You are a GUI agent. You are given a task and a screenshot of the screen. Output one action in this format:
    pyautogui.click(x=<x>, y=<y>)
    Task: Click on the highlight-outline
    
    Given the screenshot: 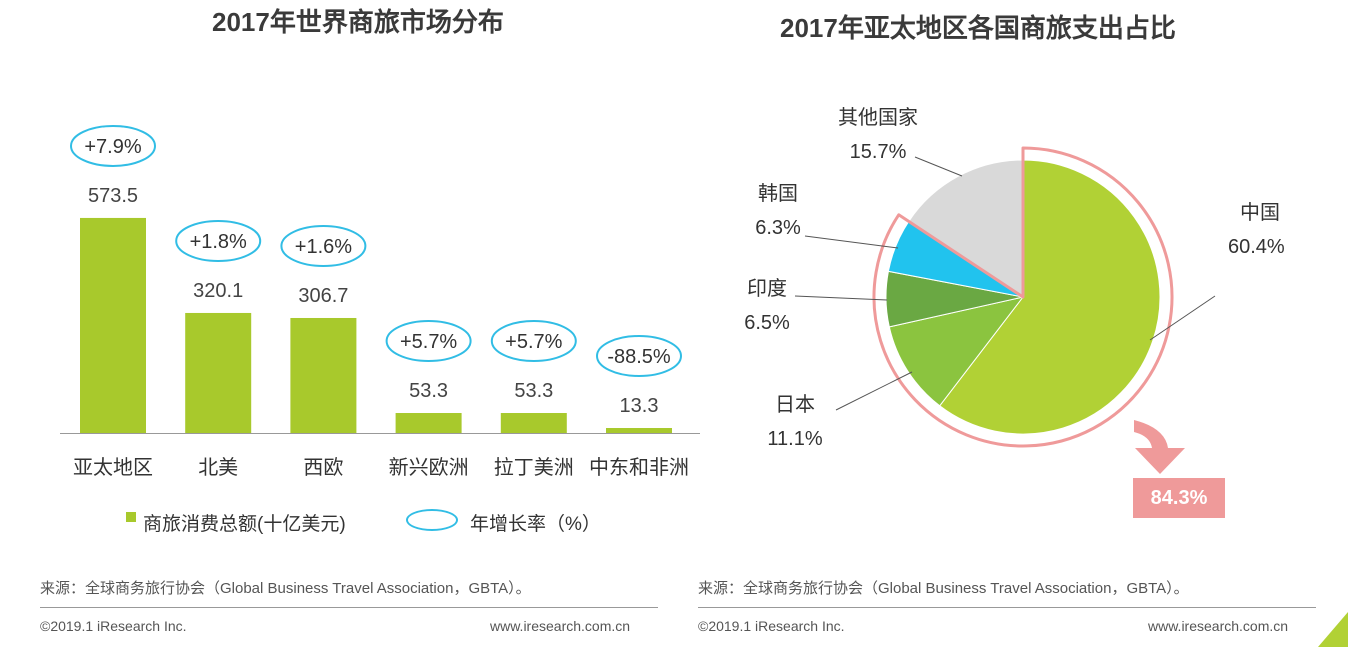 What is the action you would take?
    pyautogui.click(x=1023, y=297)
    